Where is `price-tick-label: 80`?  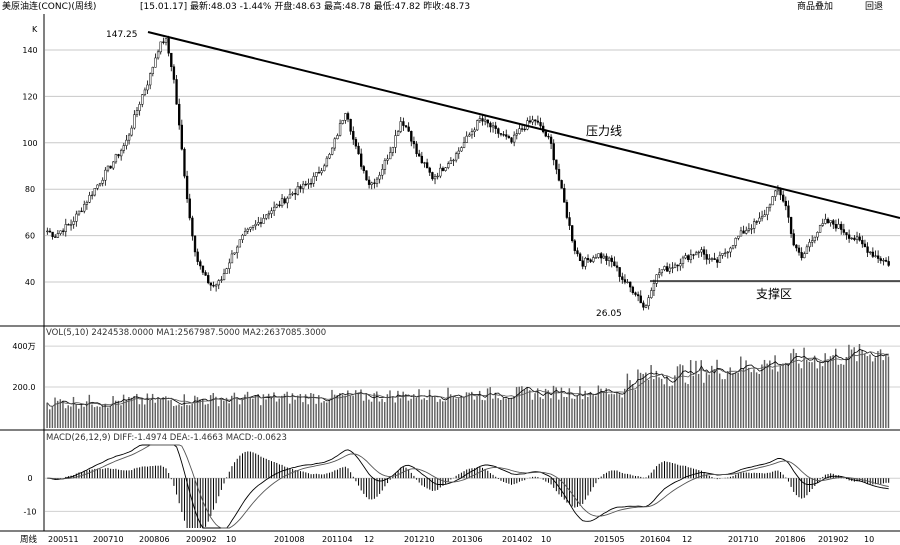
price-tick-label: 80 is located at coordinates (30, 189).